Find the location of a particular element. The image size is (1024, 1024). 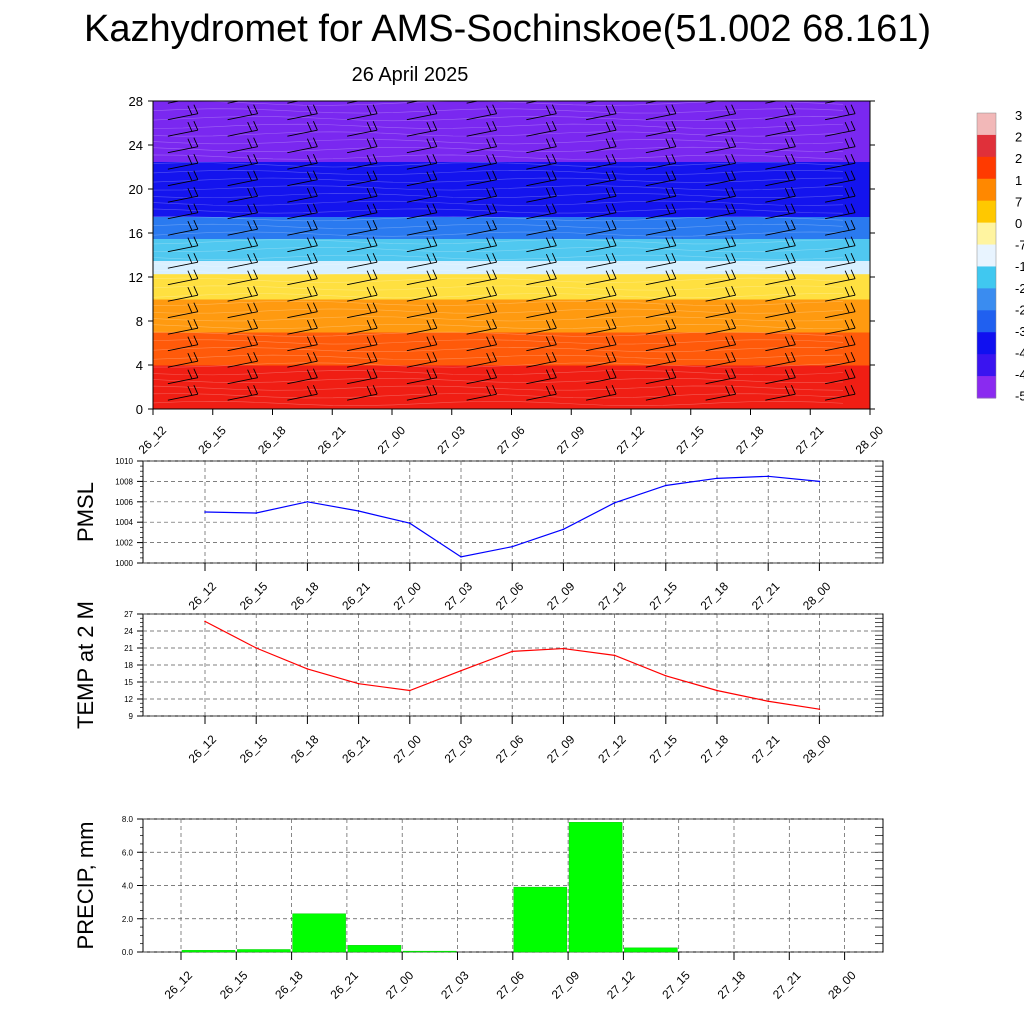

x-tick-label: 27_06 is located at coordinates (511, 440).